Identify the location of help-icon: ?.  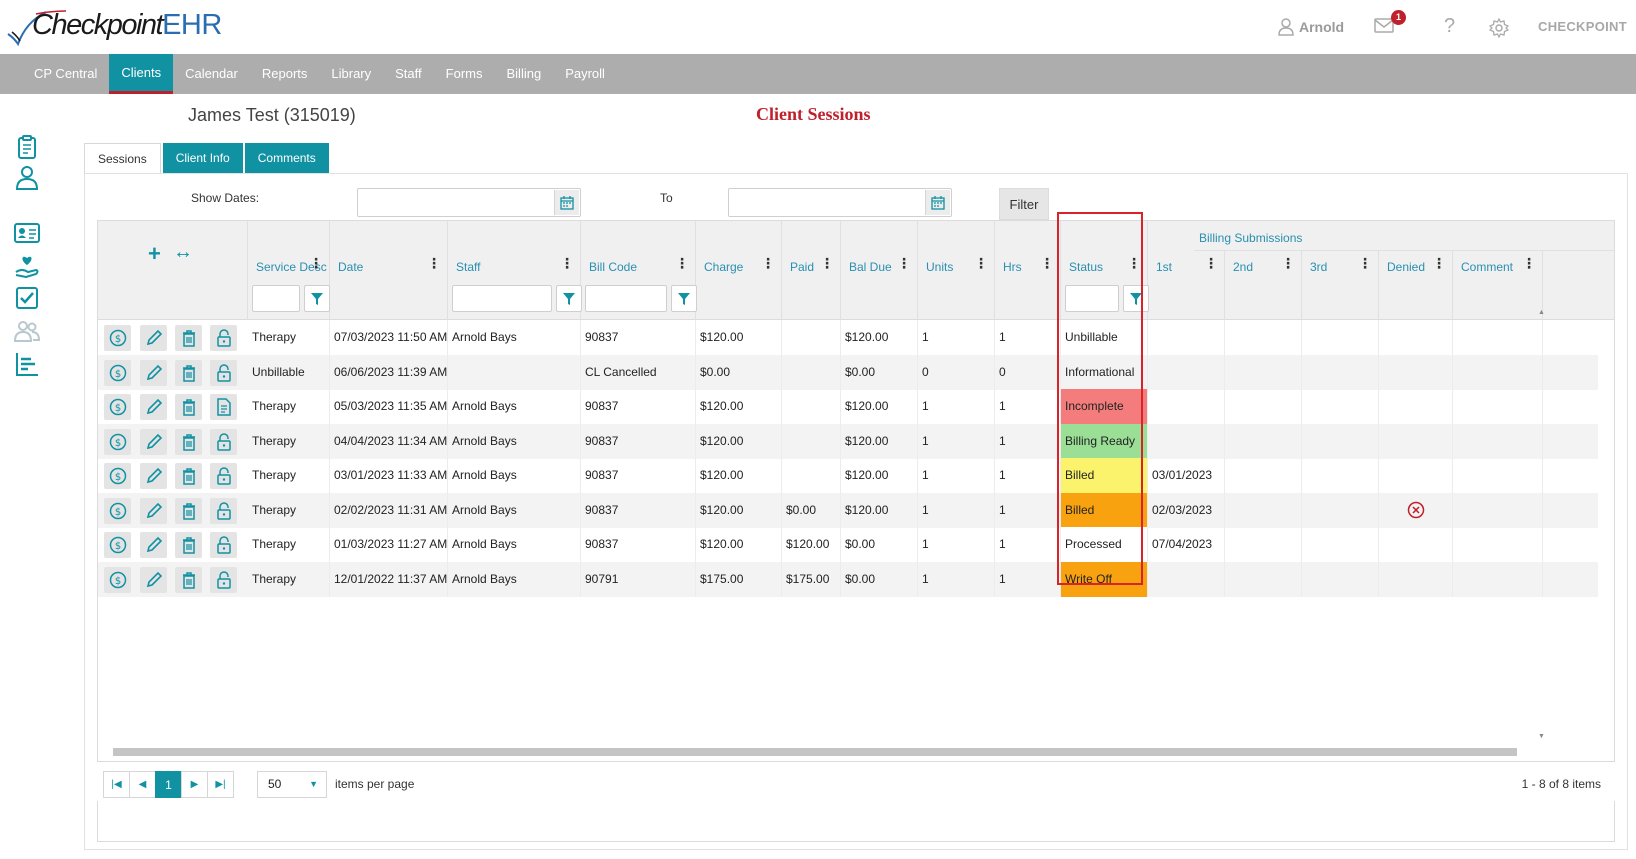
(1450, 26).